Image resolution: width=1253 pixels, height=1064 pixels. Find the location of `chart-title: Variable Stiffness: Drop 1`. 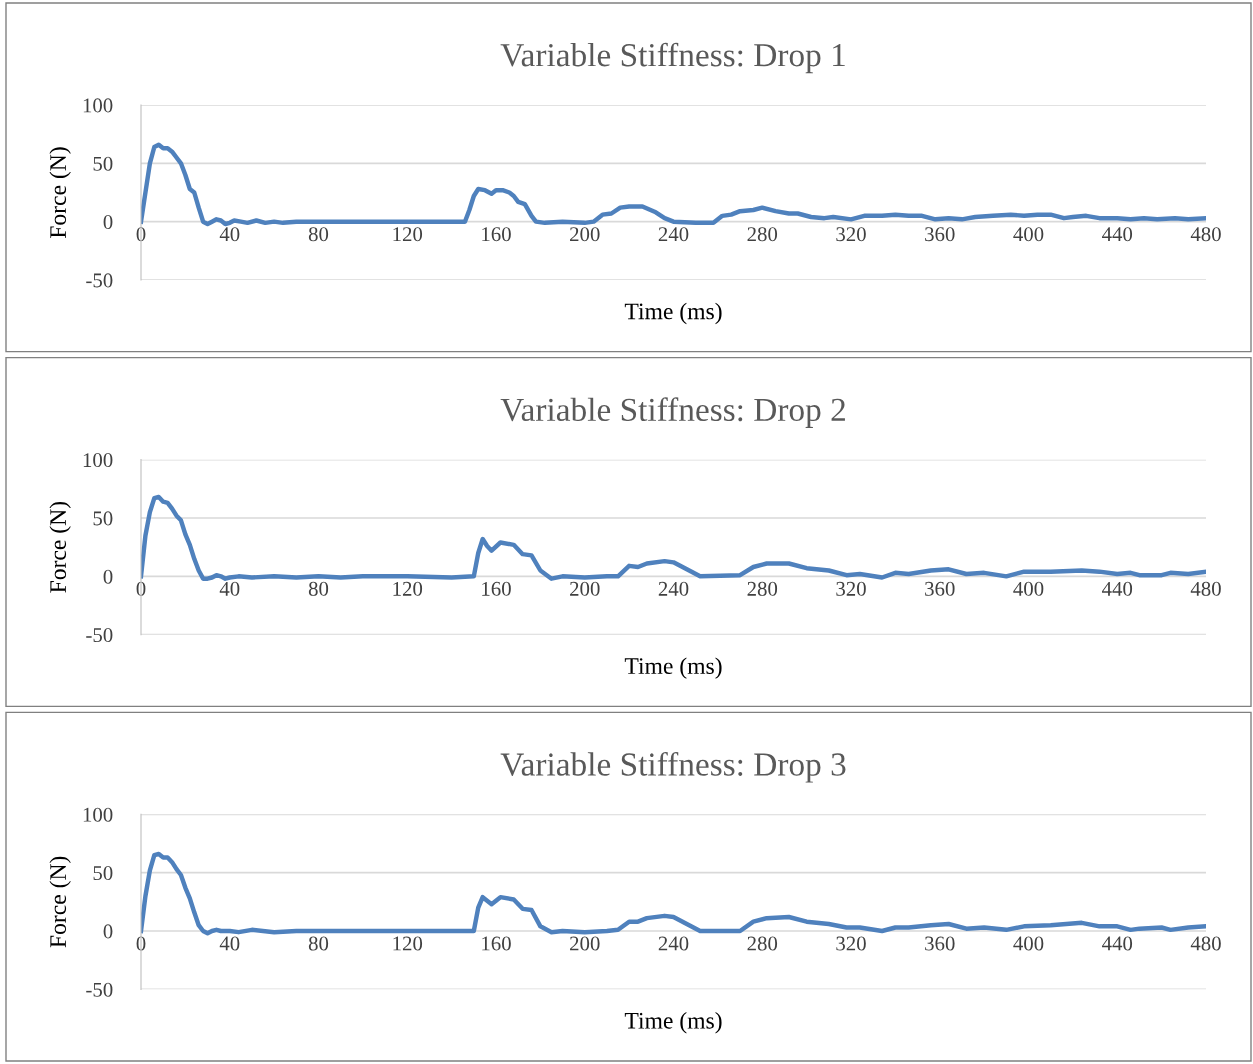

chart-title: Variable Stiffness: Drop 1 is located at coordinates (672, 58).